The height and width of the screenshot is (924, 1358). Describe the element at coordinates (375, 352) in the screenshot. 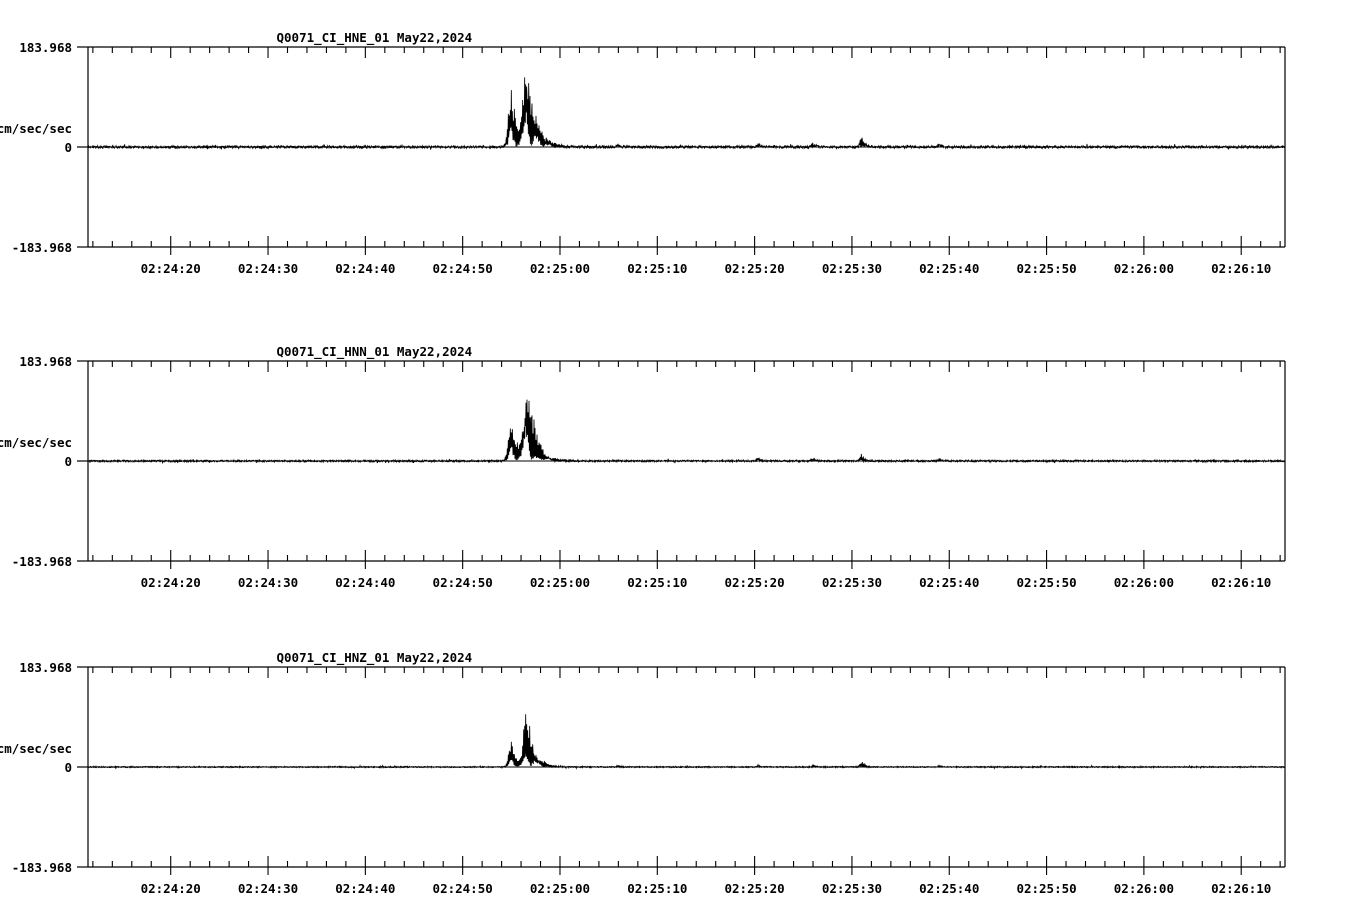

I see `panel-title: Q0071_CI_HNN_01 May22,2024` at that location.